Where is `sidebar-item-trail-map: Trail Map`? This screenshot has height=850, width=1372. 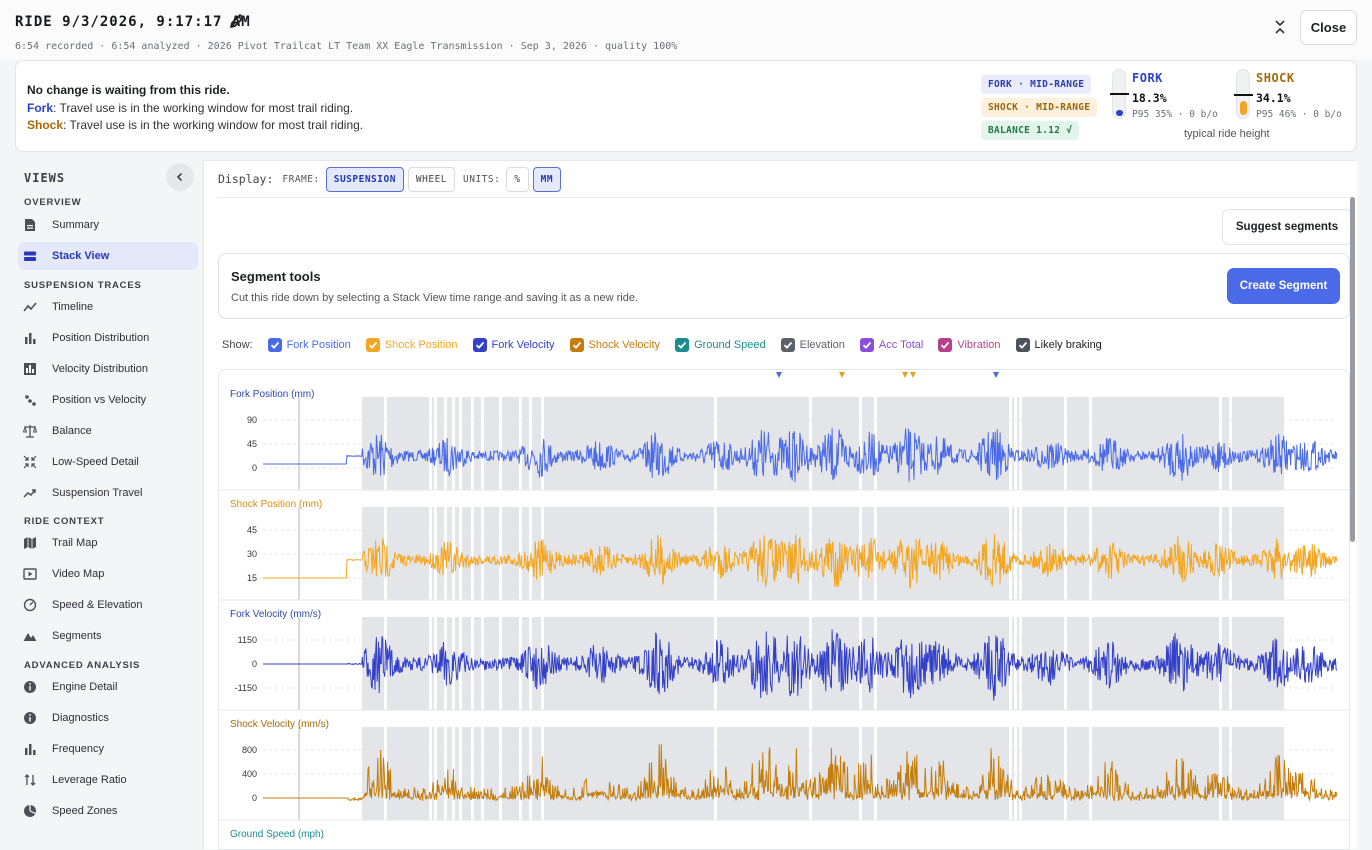 sidebar-item-trail-map: Trail Map is located at coordinates (108, 543).